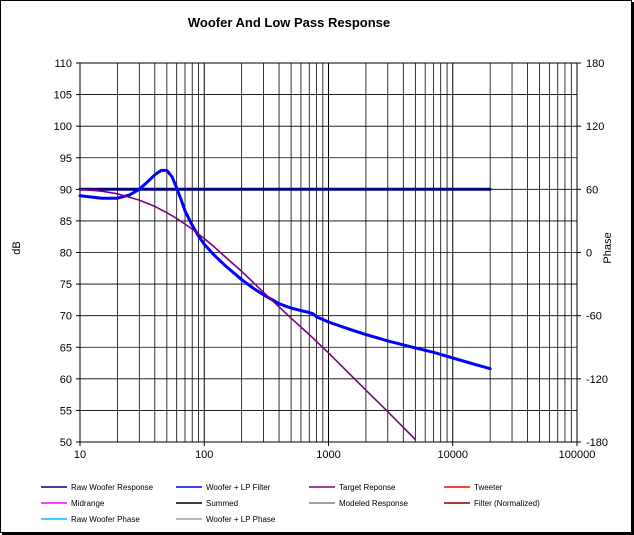 The image size is (634, 535). I want to click on y2-tick-label: 120, so click(595, 127).